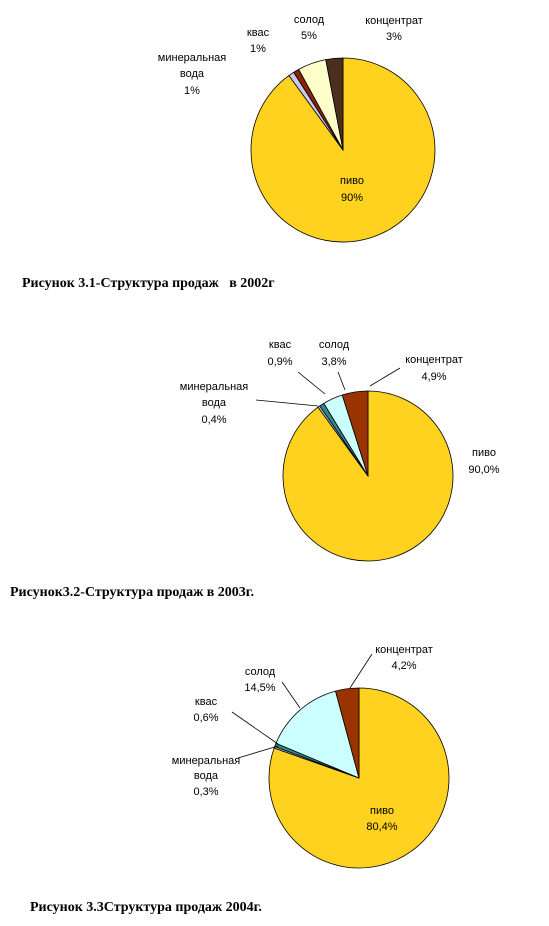  What do you see at coordinates (403, 666) in the screenshot?
I see `label-concentrate-value: 4,2%` at bounding box center [403, 666].